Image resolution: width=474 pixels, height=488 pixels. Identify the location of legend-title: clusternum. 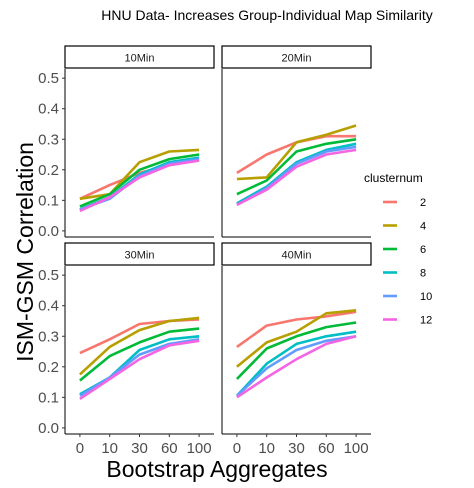
(393, 178).